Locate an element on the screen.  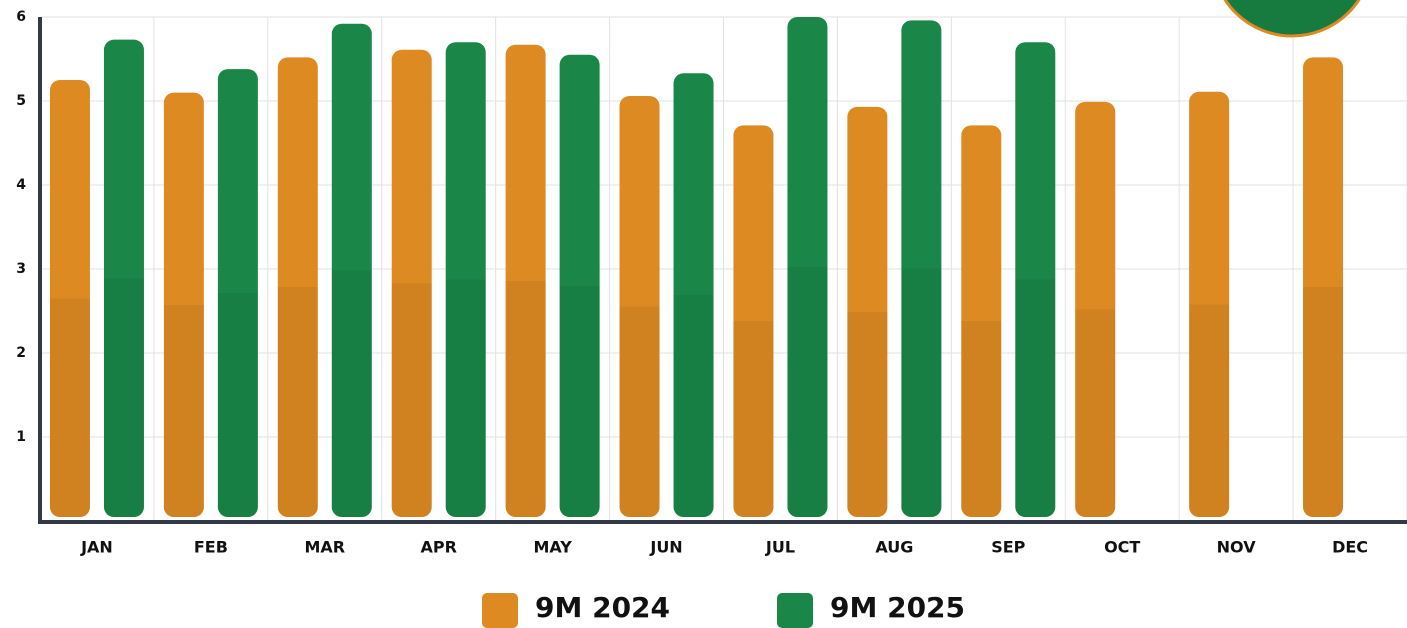
x-tick-label: NOV is located at coordinates (1237, 547).